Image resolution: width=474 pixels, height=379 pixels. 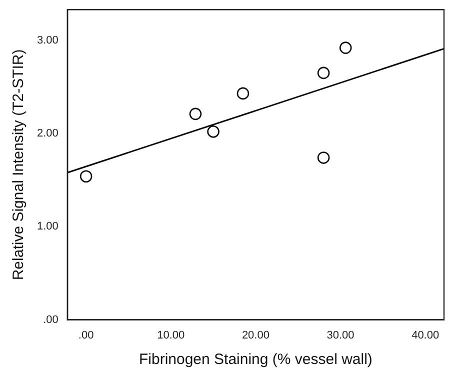 What do you see at coordinates (256, 335) in the screenshot?
I see `x-tick-label: 20.00` at bounding box center [256, 335].